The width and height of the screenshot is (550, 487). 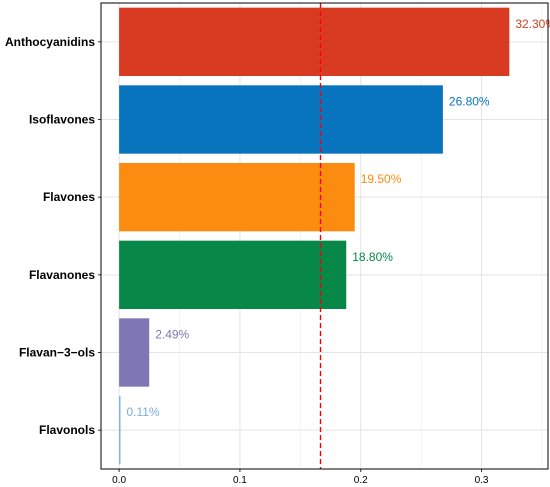 What do you see at coordinates (50, 42) in the screenshot?
I see `category-label: Anthocyanidins` at bounding box center [50, 42].